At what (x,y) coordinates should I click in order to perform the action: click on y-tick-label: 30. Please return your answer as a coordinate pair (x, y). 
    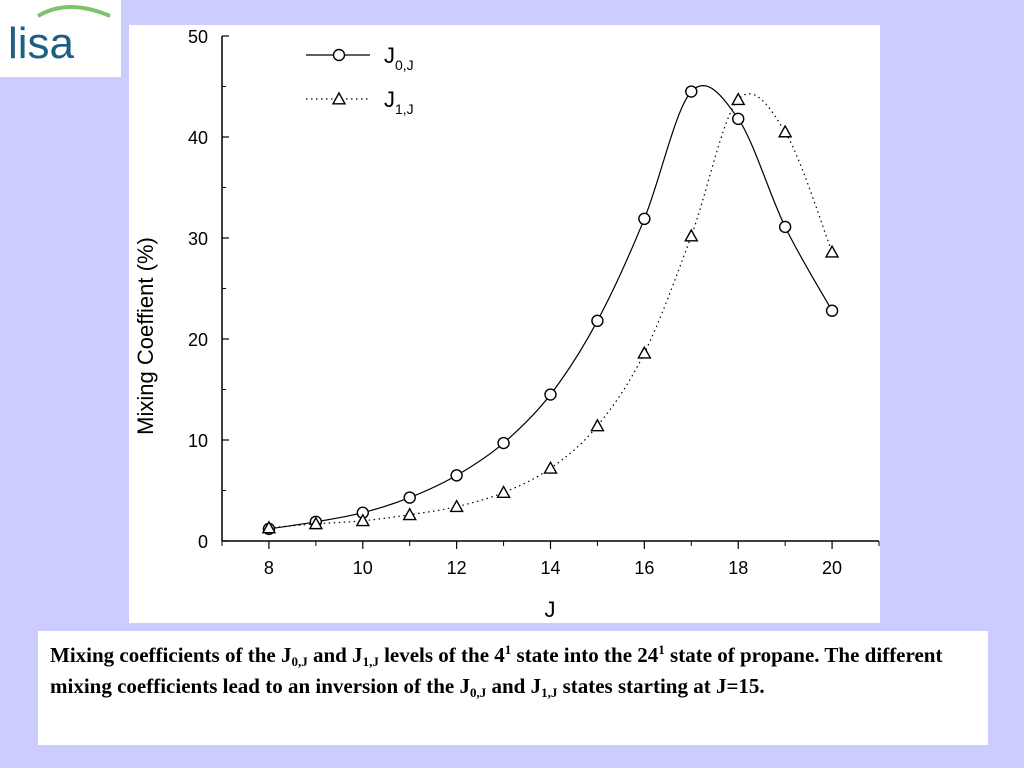
    Looking at the image, I should click on (198, 239).